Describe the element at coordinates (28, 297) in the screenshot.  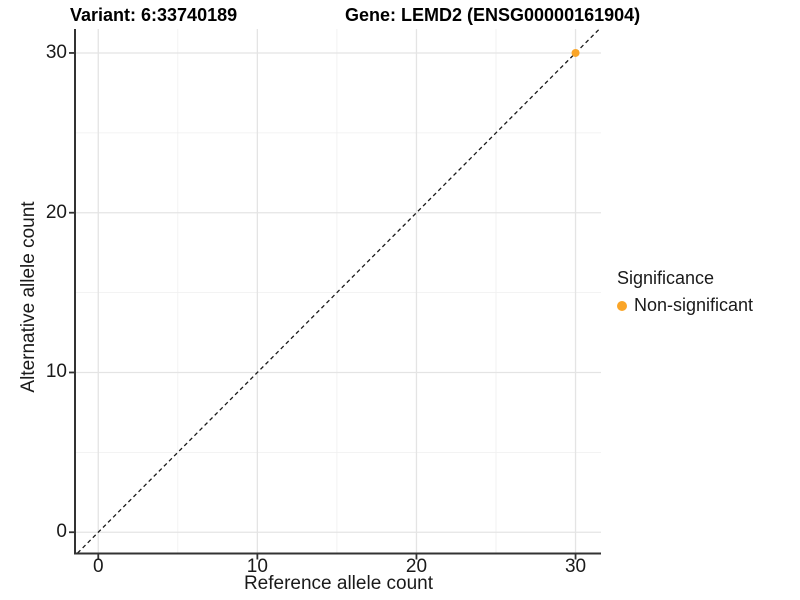
I see `y-axis-title: Alternative allele count` at that location.